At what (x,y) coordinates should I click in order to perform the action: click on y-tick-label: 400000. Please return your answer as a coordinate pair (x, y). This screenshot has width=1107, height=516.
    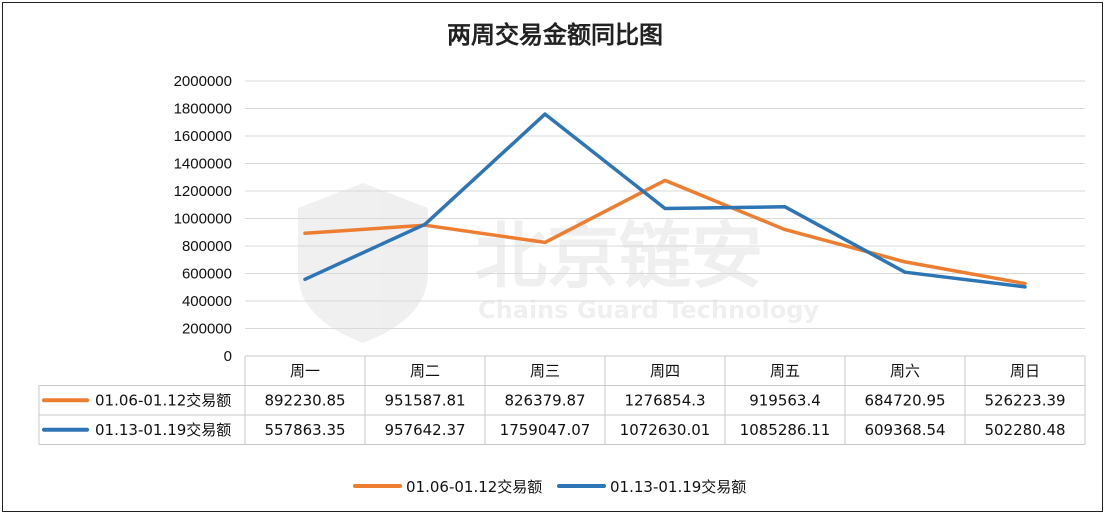
    Looking at the image, I should click on (207, 301).